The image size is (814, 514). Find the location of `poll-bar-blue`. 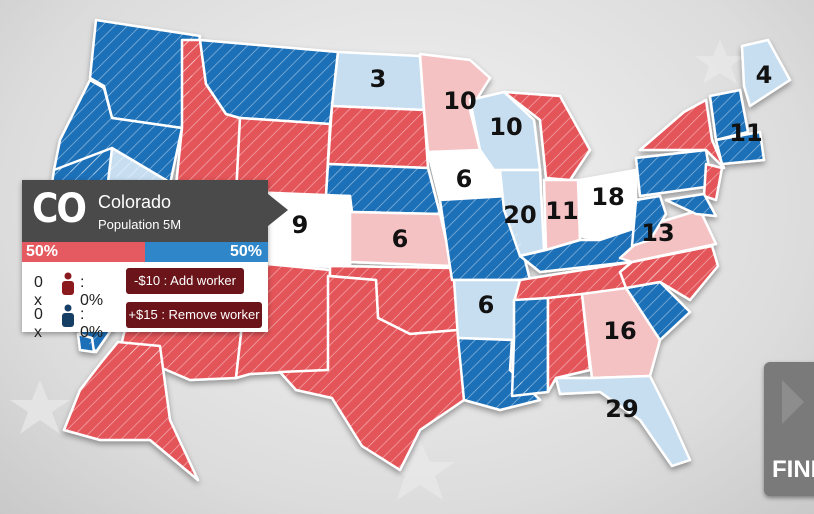

poll-bar-blue is located at coordinates (206, 252).